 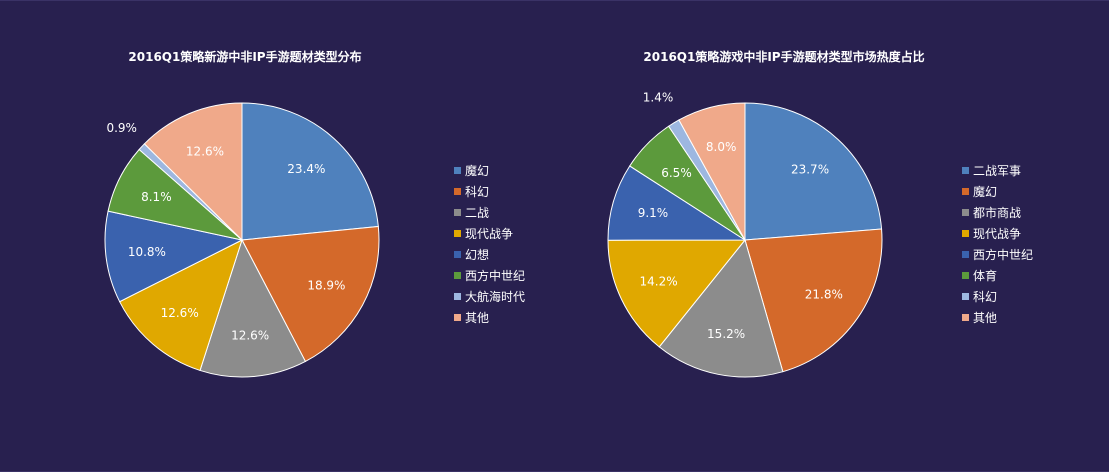 I want to click on legend: 二战军事魔幻都市商战现代战争西方中世纪体育科幻其他, so click(x=997, y=244).